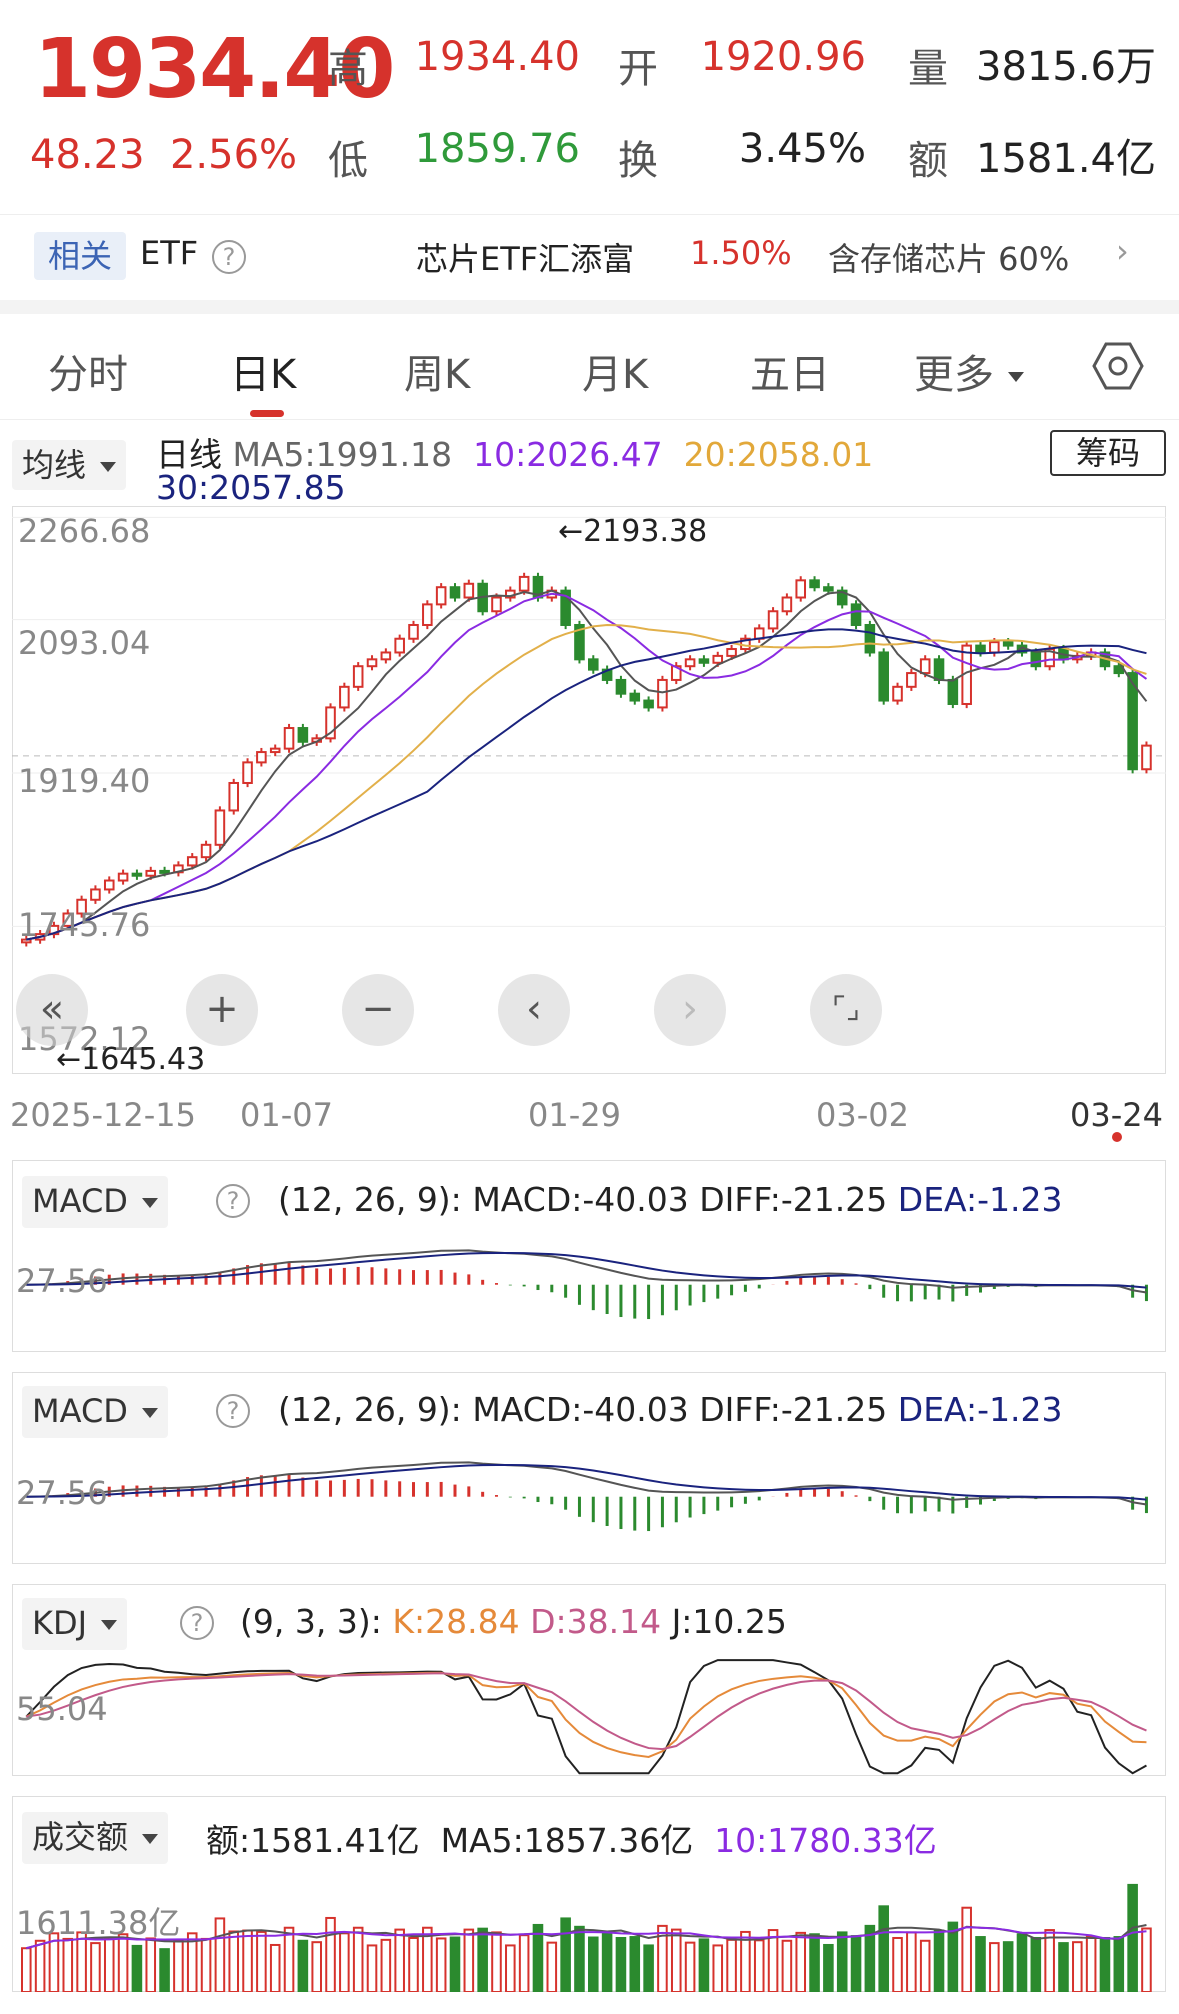 The height and width of the screenshot is (2014, 1179). What do you see at coordinates (949, 259) in the screenshot?
I see `etf-holding: 含存储芯片 60%` at bounding box center [949, 259].